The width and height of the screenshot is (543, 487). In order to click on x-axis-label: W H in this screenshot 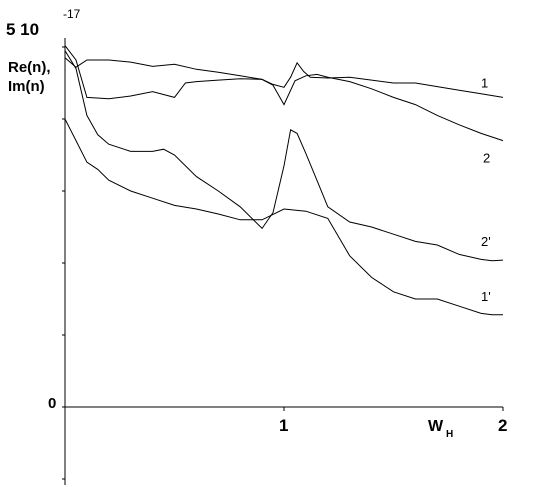, I will do `click(440, 429)`.